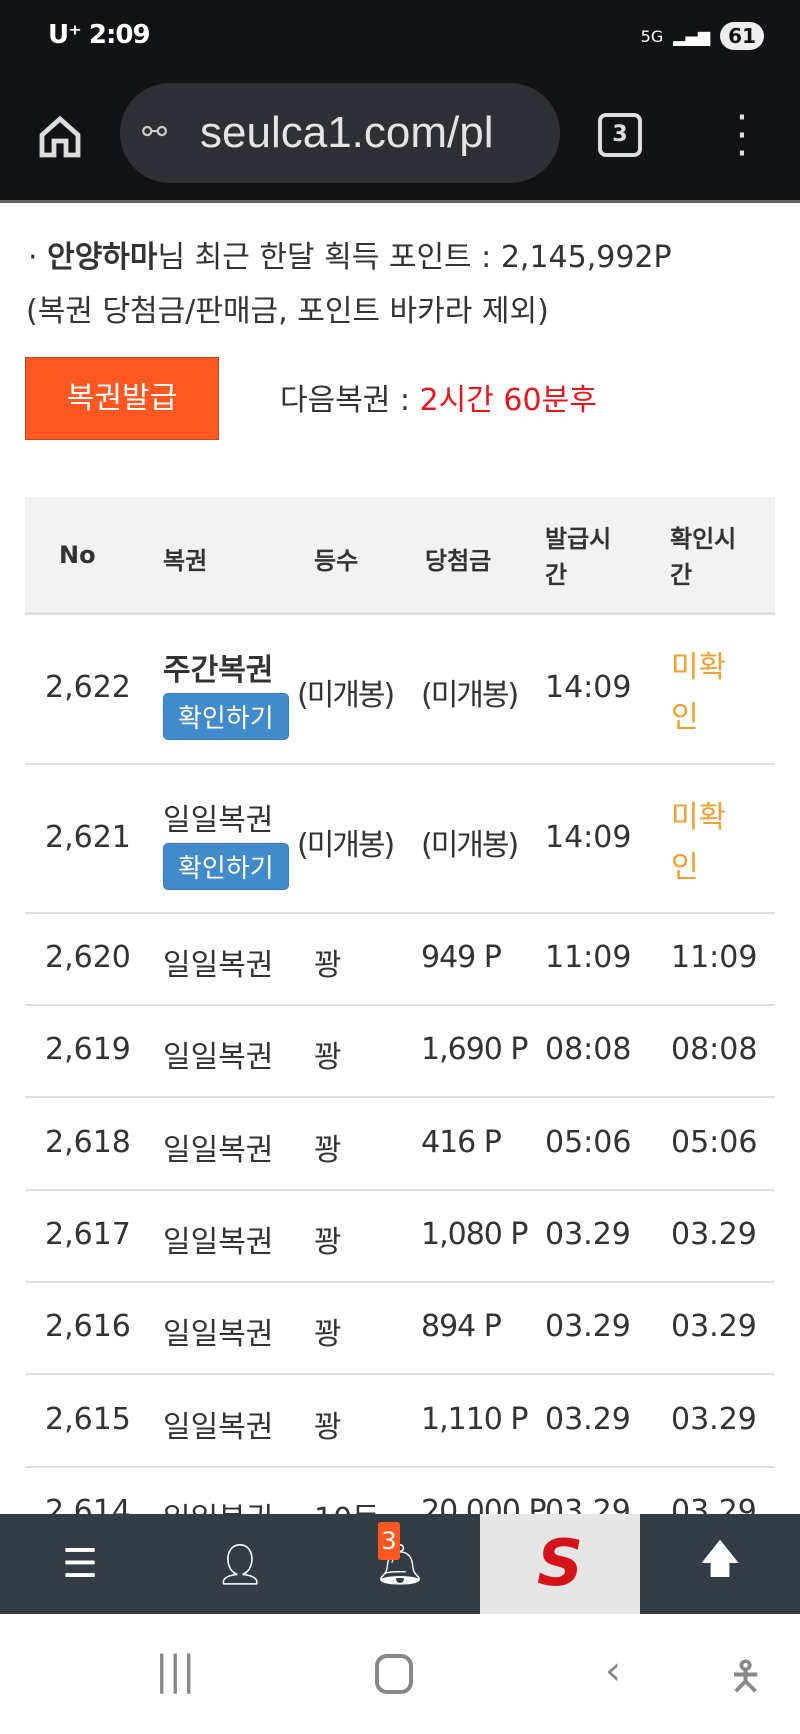  Describe the element at coordinates (347, 132) in the screenshot. I see `url-text: seulca1.com/pl` at that location.